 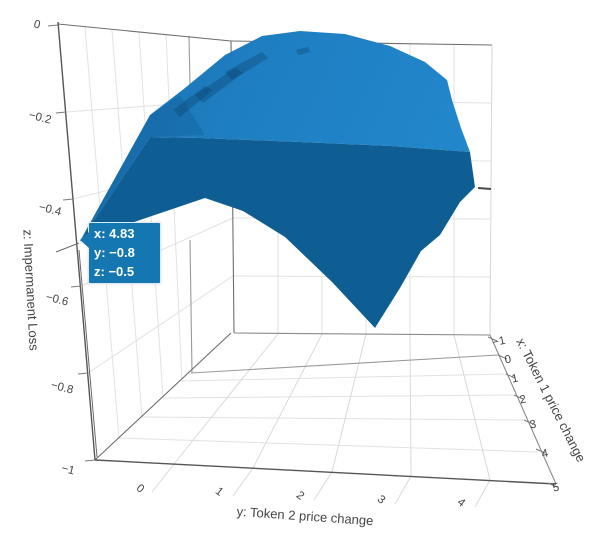 What do you see at coordinates (84, 240) in the screenshot?
I see `hover-tooltip-arrow` at bounding box center [84, 240].